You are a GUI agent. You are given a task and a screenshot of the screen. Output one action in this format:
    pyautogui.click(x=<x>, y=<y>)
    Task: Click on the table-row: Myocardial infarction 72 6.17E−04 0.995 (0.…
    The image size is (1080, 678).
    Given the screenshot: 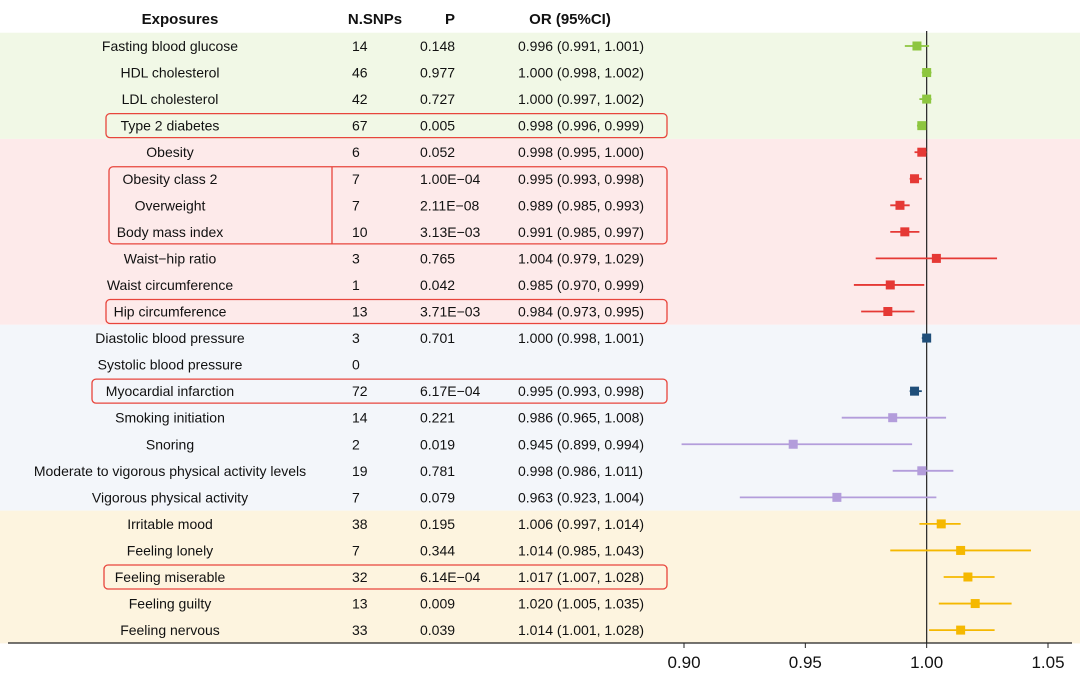 What is the action you would take?
    pyautogui.click(x=375, y=391)
    